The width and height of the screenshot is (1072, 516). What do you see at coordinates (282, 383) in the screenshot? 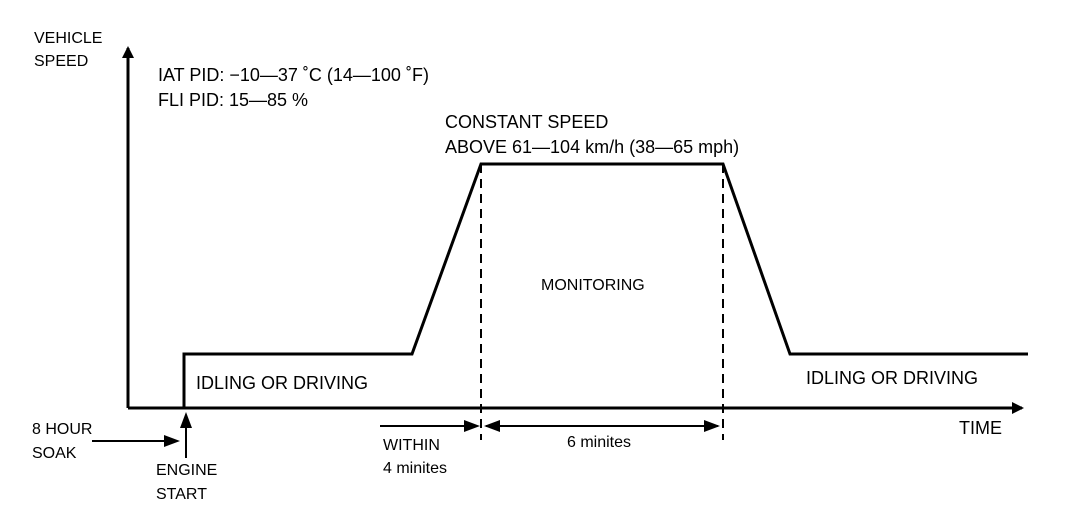
I see `idling-left-label: IDLING OR DRIVING` at bounding box center [282, 383].